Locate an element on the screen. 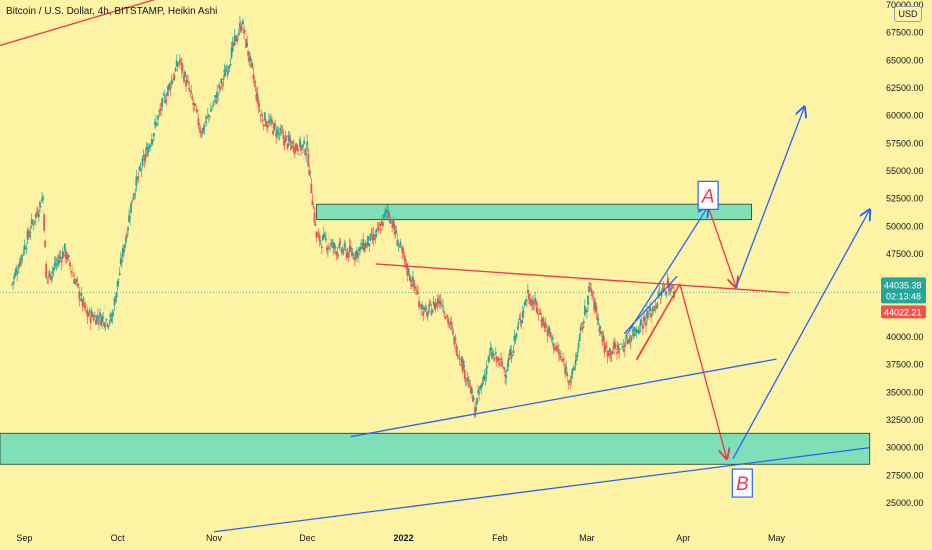 The height and width of the screenshot is (550, 932). red-top-trendline is located at coordinates (78, 23).